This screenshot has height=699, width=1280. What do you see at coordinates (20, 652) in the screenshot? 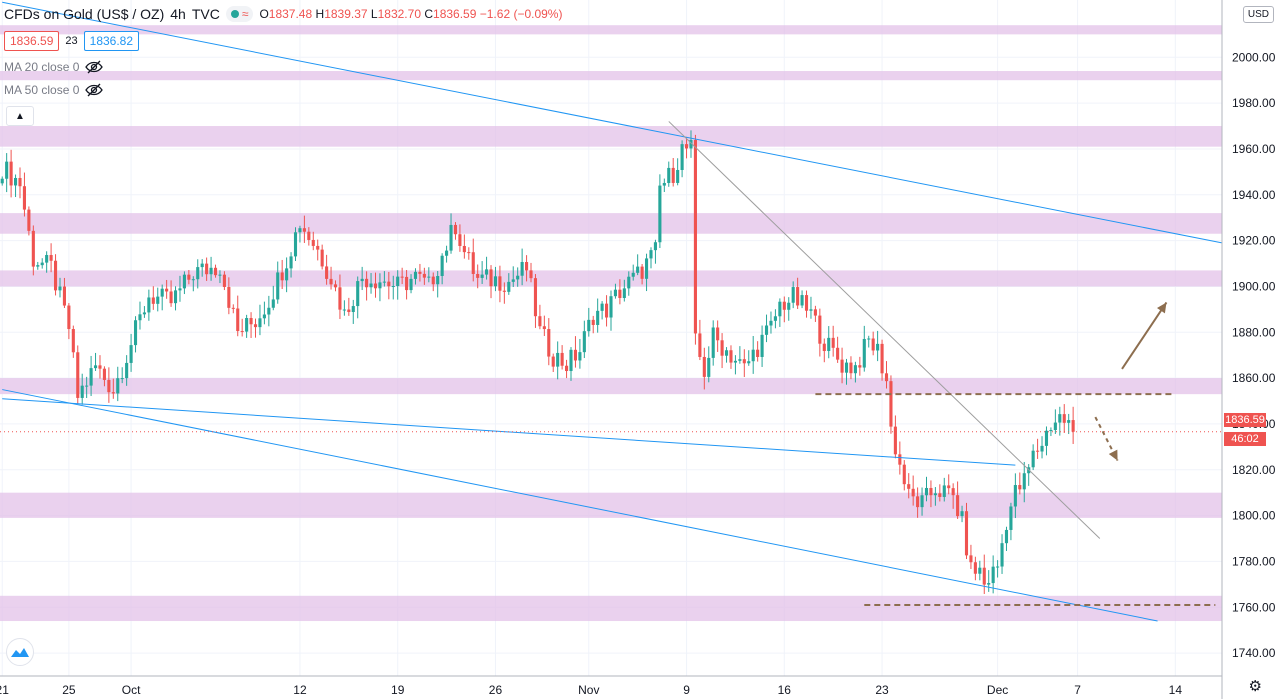
I see `tradingview-logo` at bounding box center [20, 652].